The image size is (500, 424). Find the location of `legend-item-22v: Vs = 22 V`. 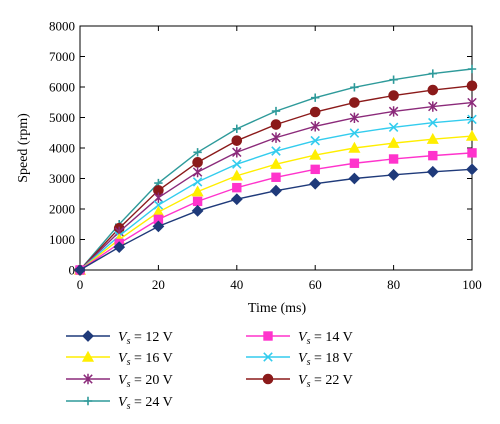

legend-item-22v: Vs = 22 V is located at coordinates (299, 381).